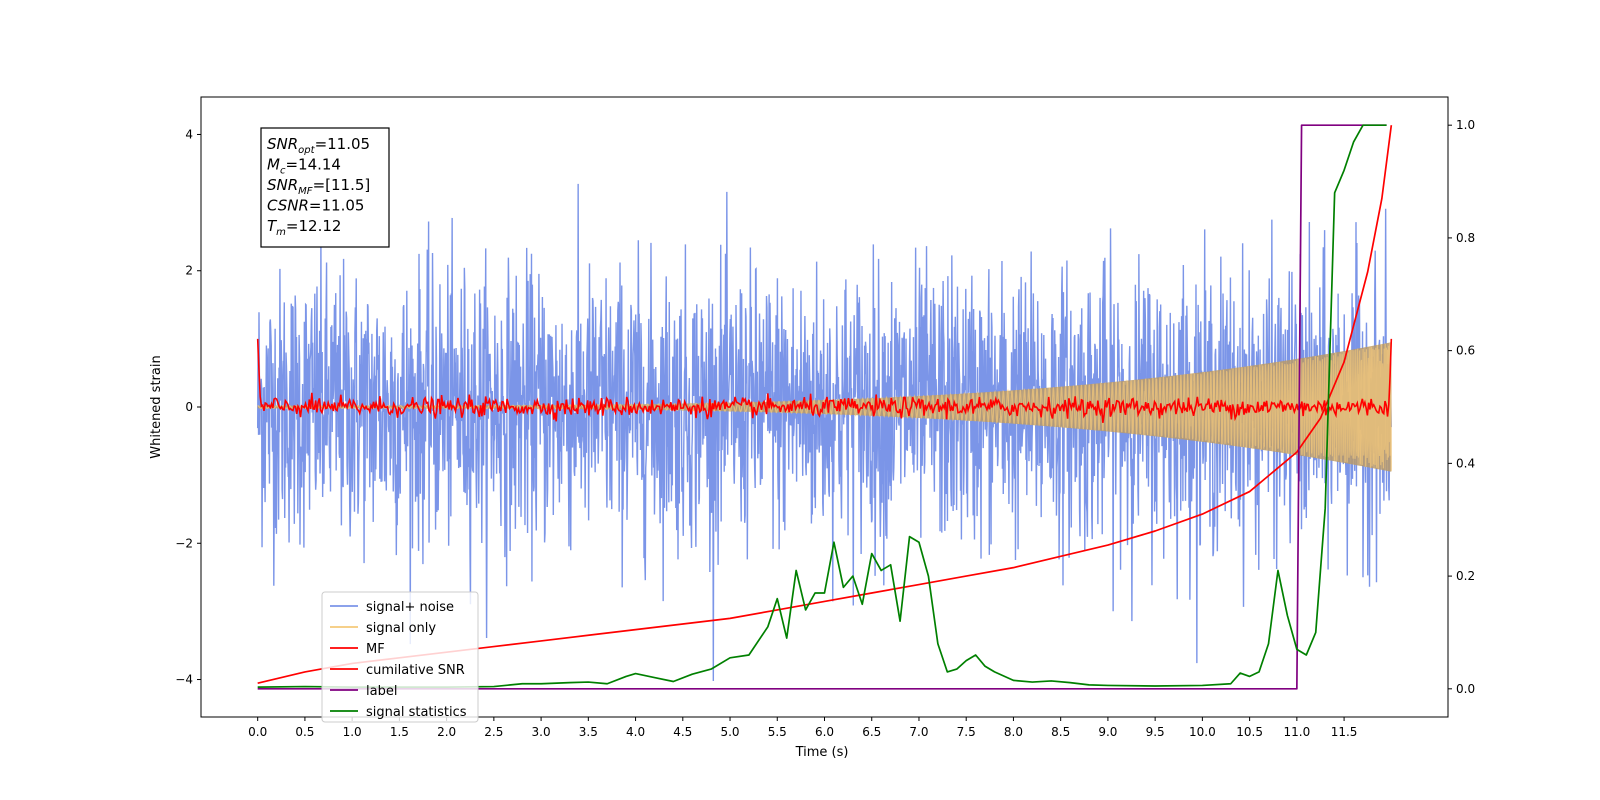  I want to click on y2-tick-label: 0.2, so click(1465, 576).